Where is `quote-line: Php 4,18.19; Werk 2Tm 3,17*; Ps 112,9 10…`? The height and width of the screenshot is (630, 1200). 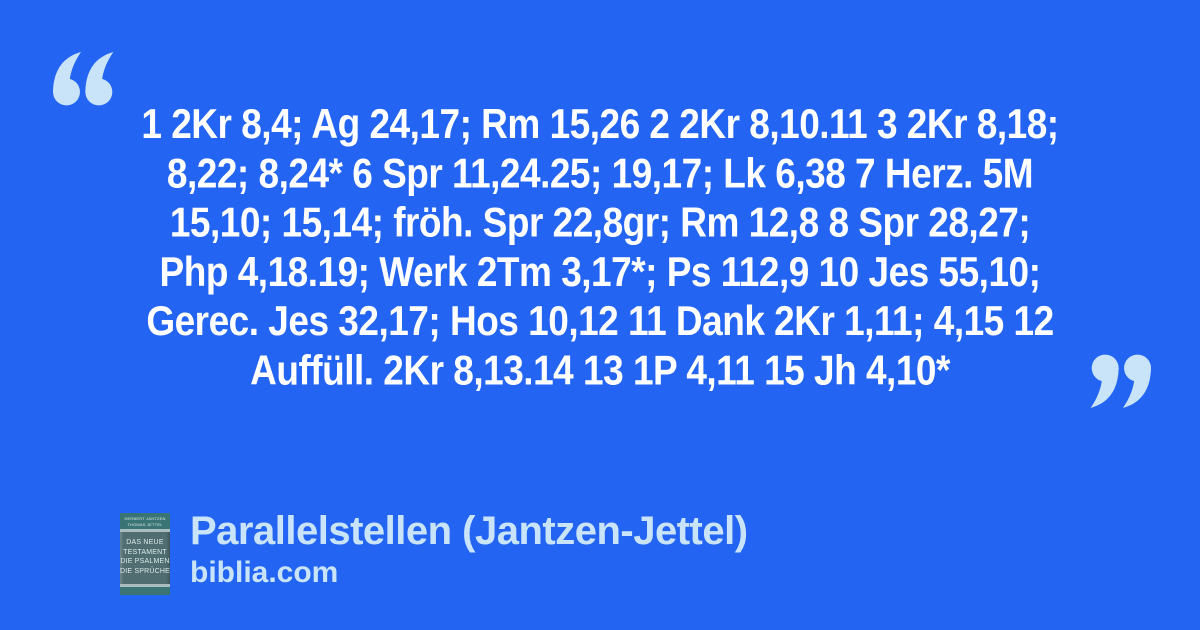 quote-line: Php 4,18.19; Werk 2Tm 3,17*; Ps 112,9 10… is located at coordinates (600, 271).